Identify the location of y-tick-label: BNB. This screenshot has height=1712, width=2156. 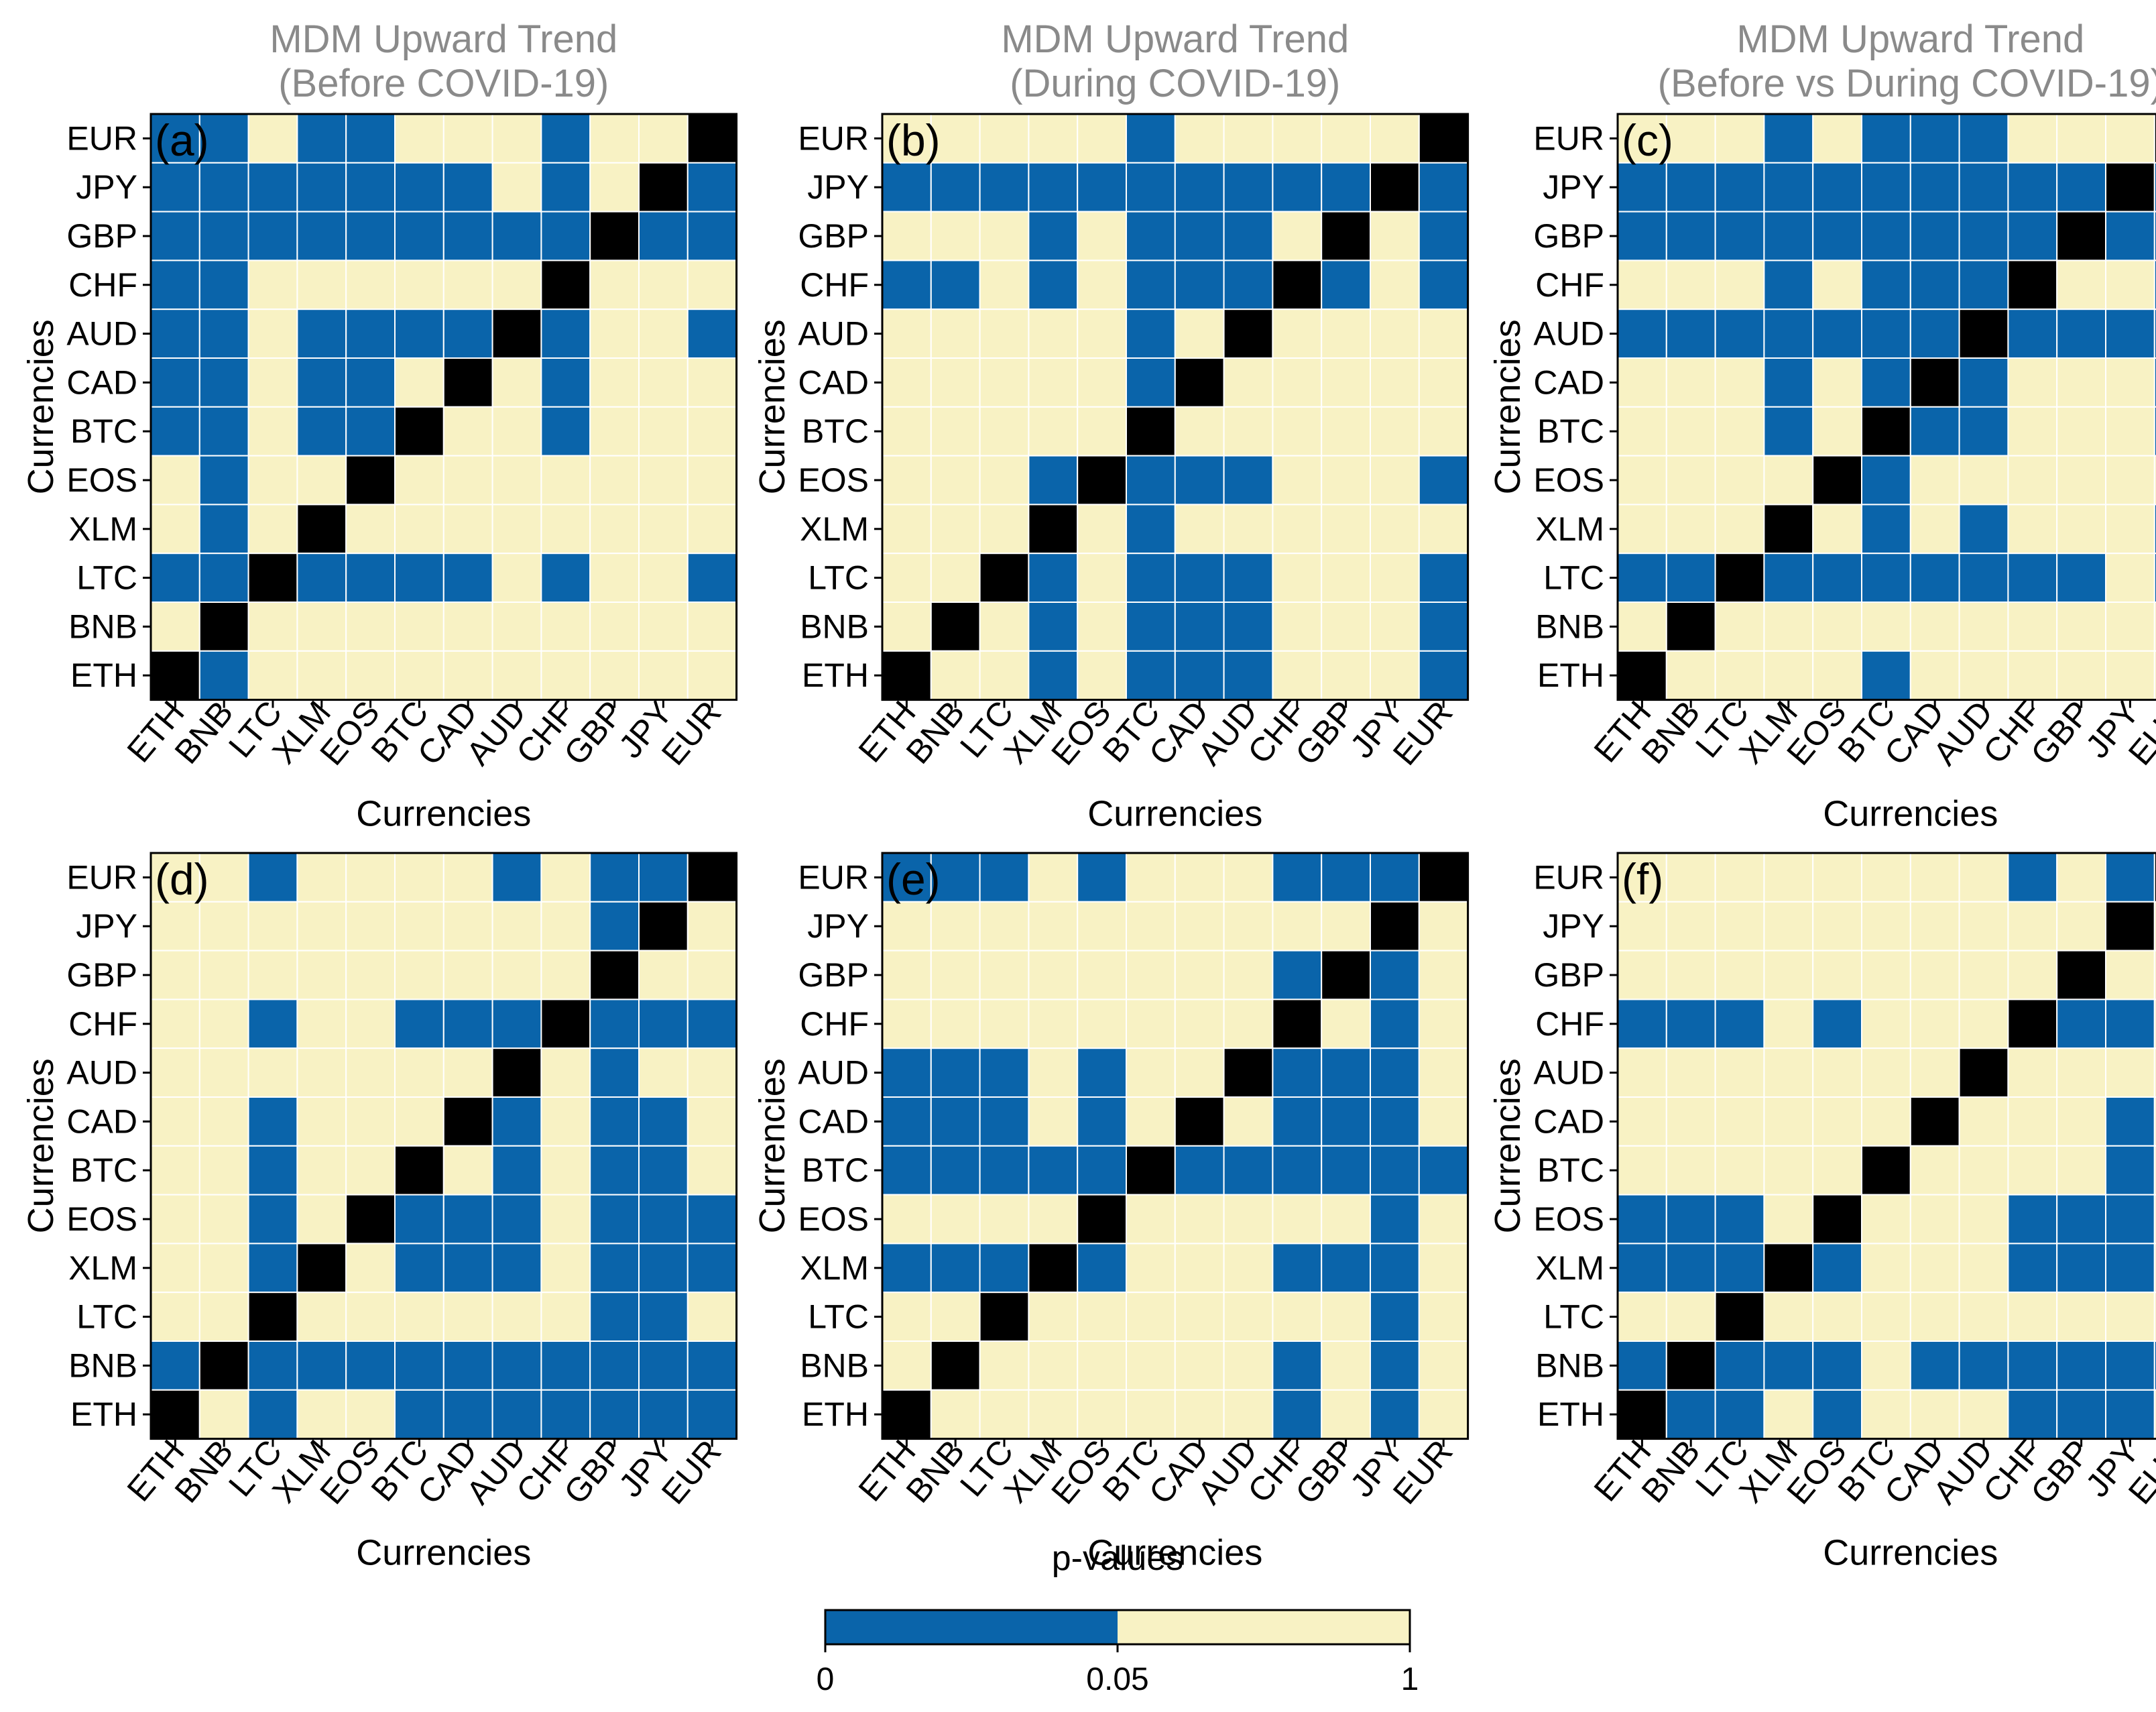
(835, 1365).